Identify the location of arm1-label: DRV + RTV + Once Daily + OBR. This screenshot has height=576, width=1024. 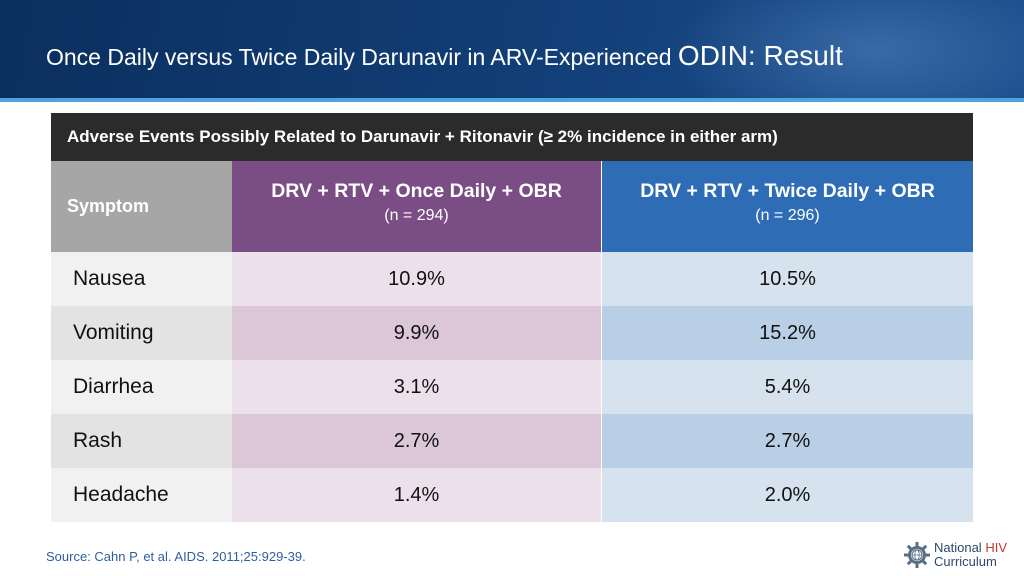
(416, 191).